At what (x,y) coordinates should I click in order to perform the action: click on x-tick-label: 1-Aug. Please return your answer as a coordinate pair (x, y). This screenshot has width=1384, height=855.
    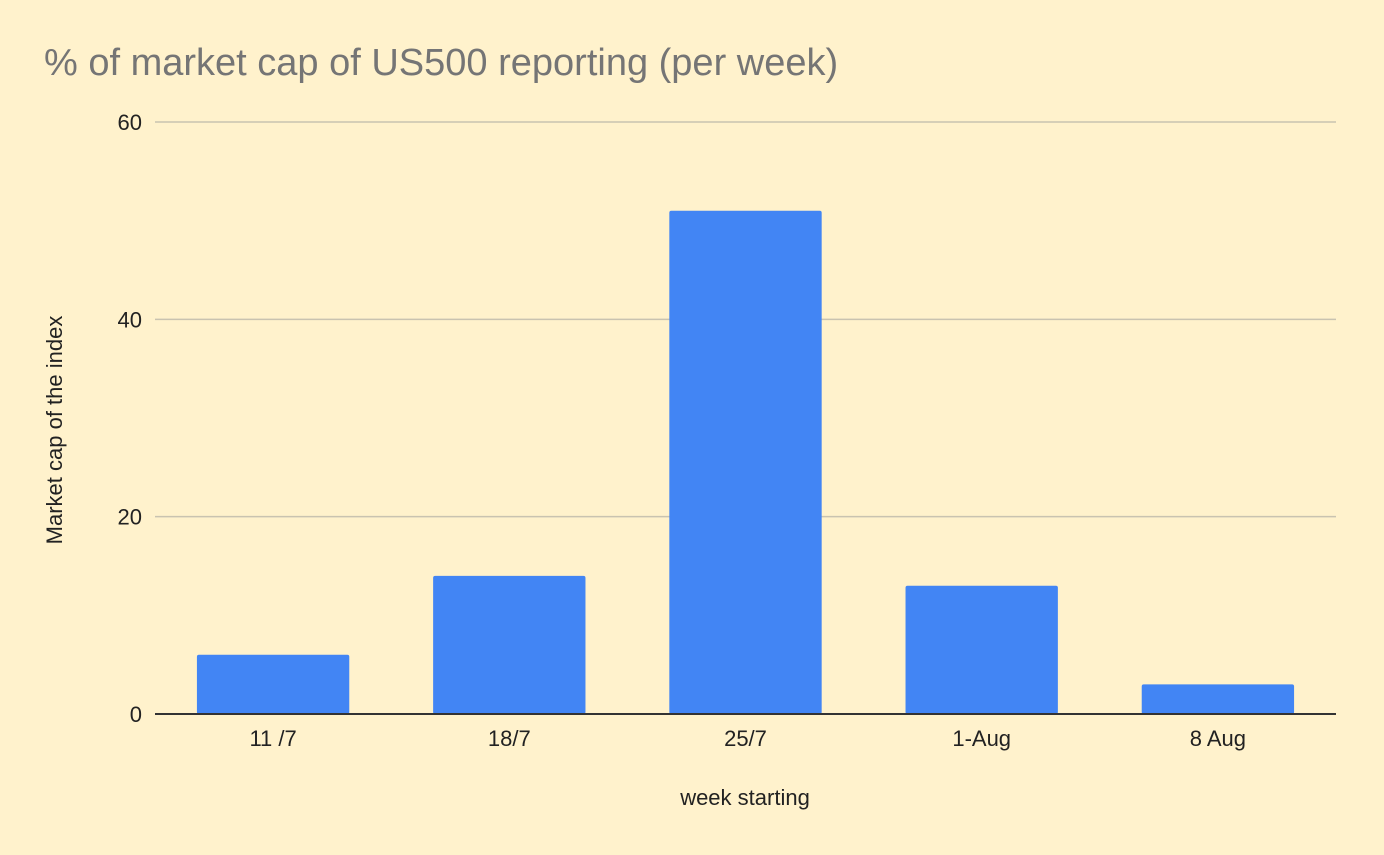
    Looking at the image, I should click on (981, 738).